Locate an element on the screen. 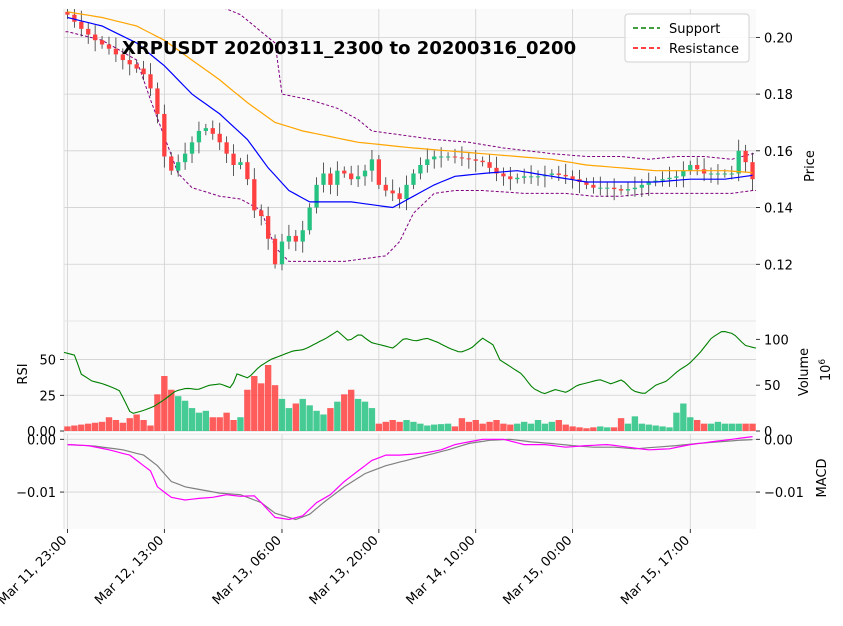  x-tick-label: Mar 15, 17:00 is located at coordinates (655, 570).